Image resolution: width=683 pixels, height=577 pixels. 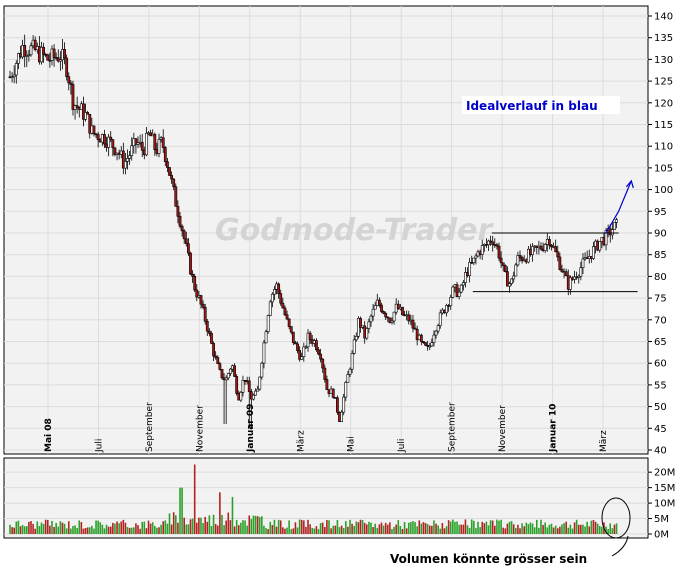 I want to click on month-label: Mai, so click(x=352, y=444).